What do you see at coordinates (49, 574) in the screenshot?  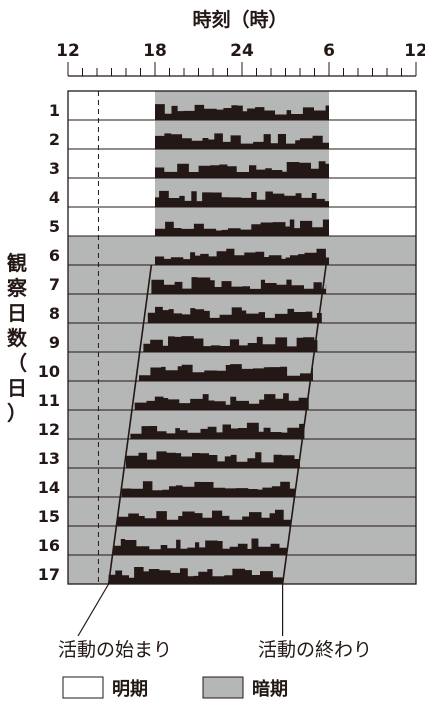 I see `day-label: 17` at bounding box center [49, 574].